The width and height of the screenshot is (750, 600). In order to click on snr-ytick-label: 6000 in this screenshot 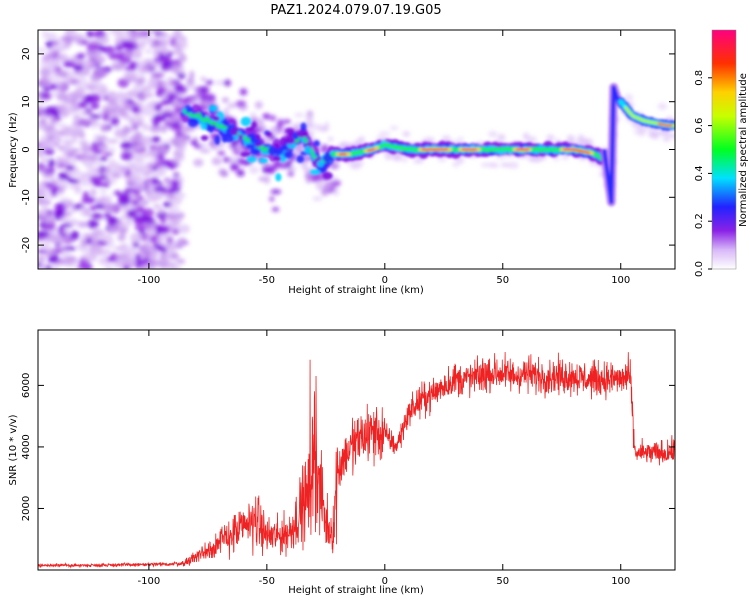, I will do `click(26, 385)`.